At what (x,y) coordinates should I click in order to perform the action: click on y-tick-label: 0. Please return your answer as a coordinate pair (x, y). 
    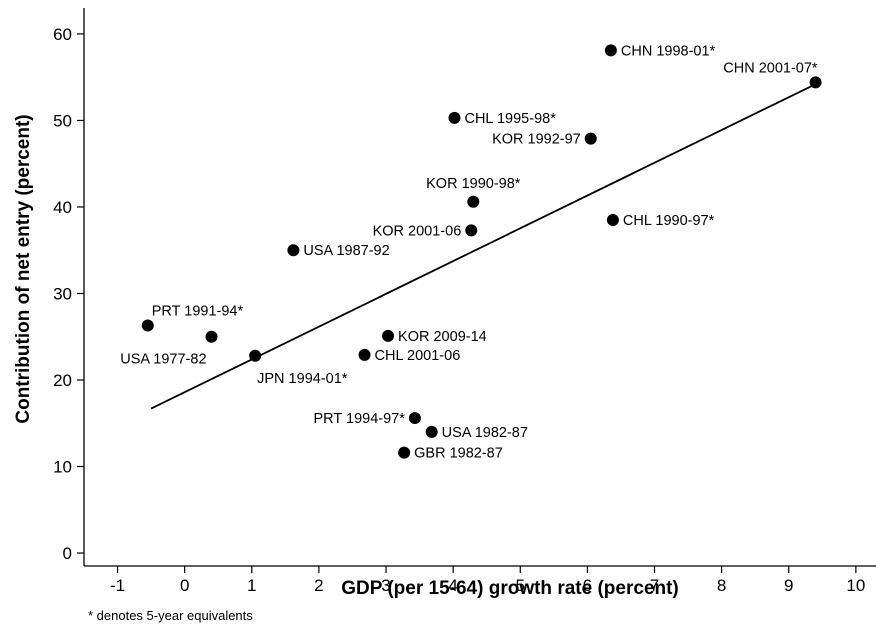
    Looking at the image, I should click on (67, 553).